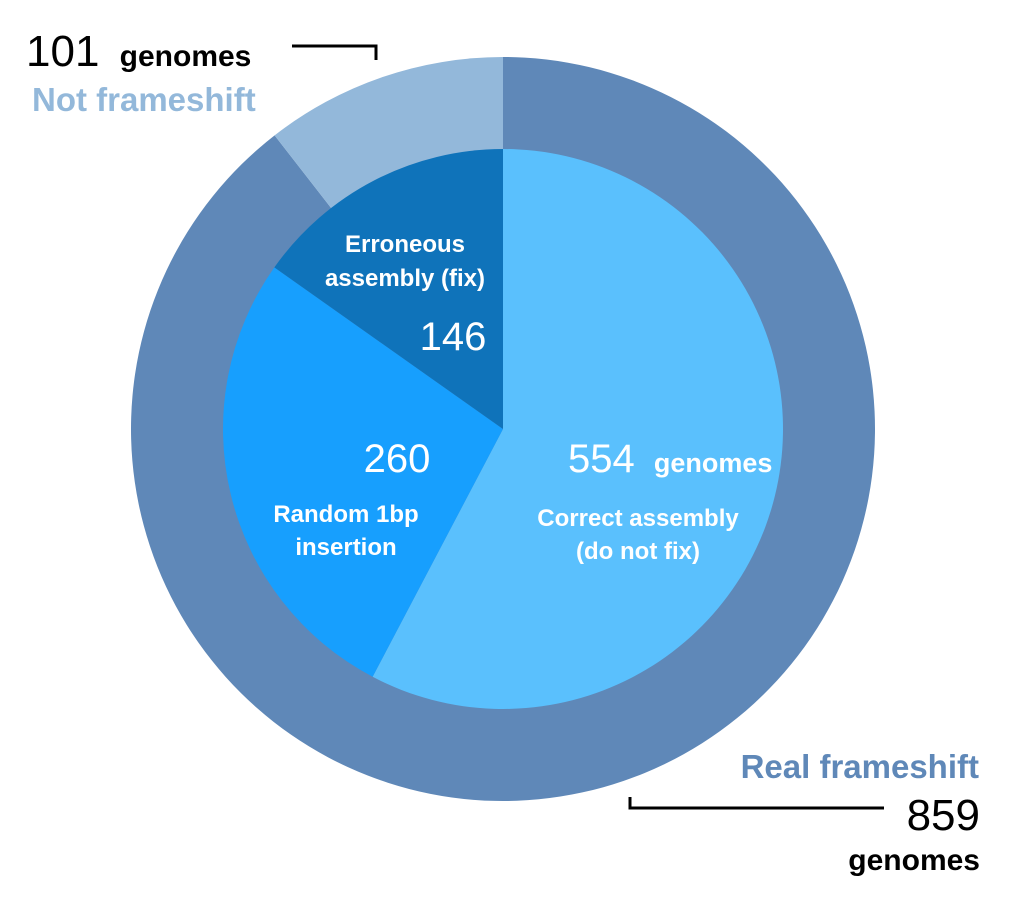 The width and height of the screenshot is (1012, 908). What do you see at coordinates (860, 766) in the screenshot?
I see `outer-label-real-frameshift: Real frameshift` at bounding box center [860, 766].